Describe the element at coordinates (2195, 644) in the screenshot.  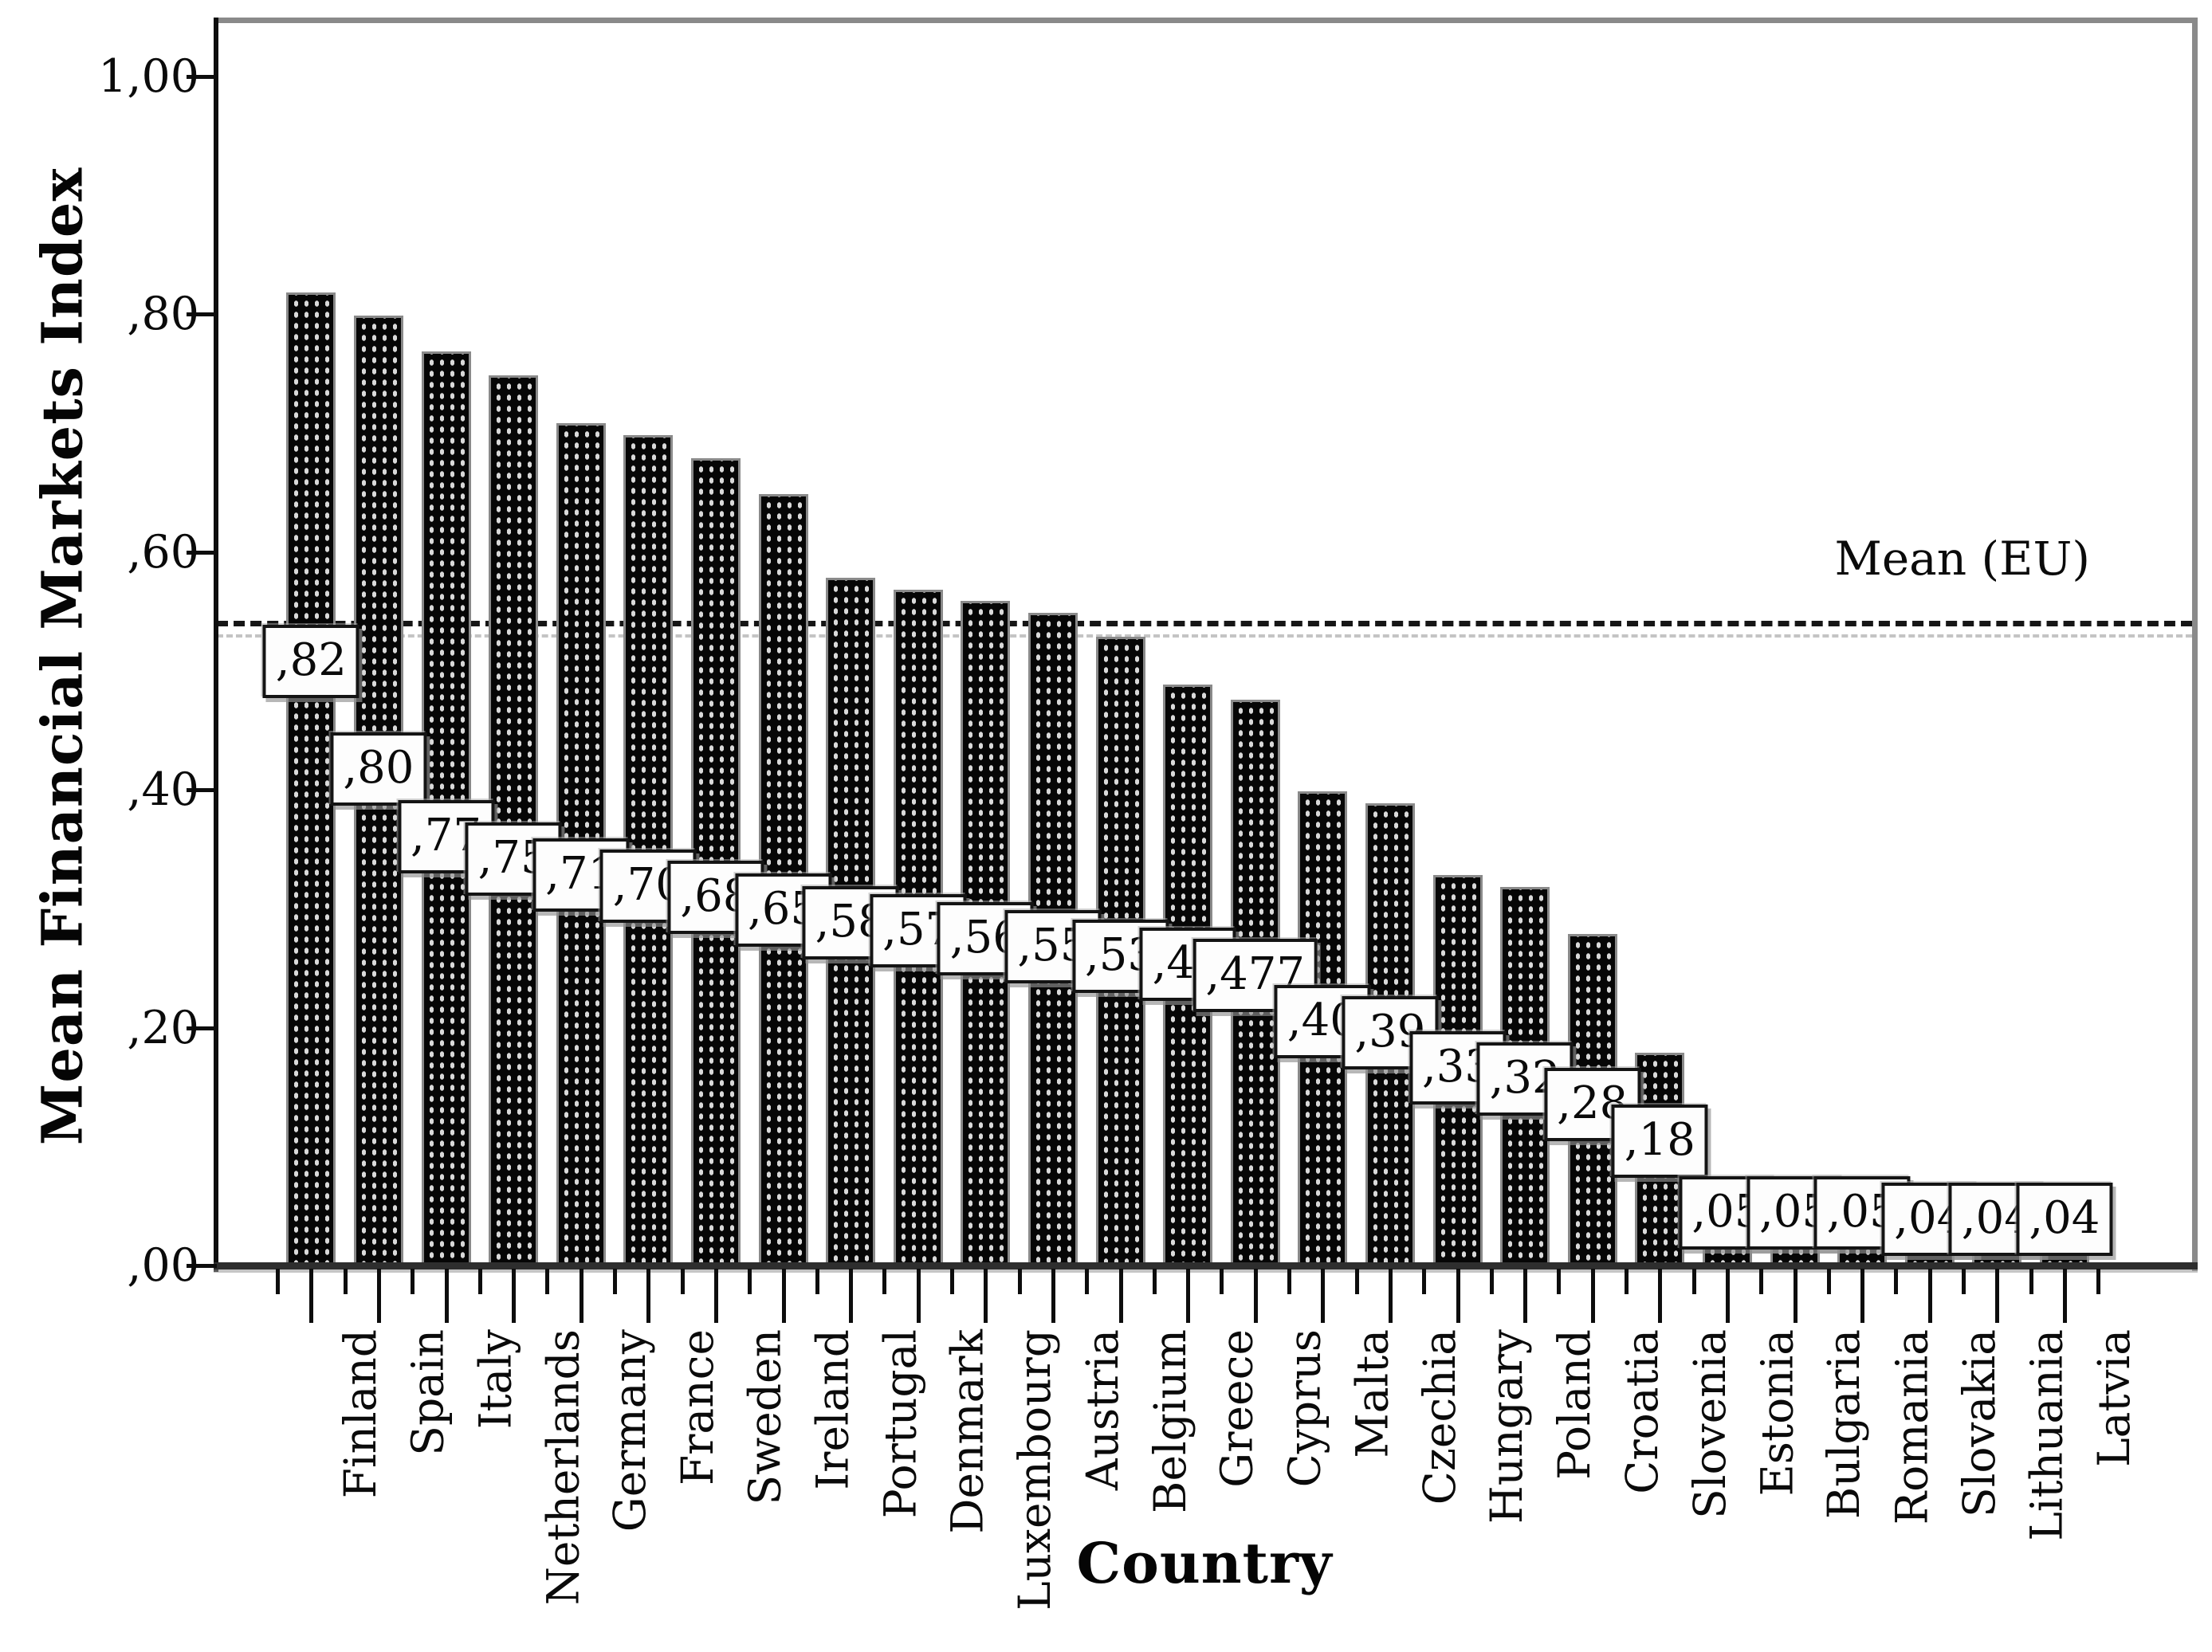
I see `plot-frame-right` at that location.